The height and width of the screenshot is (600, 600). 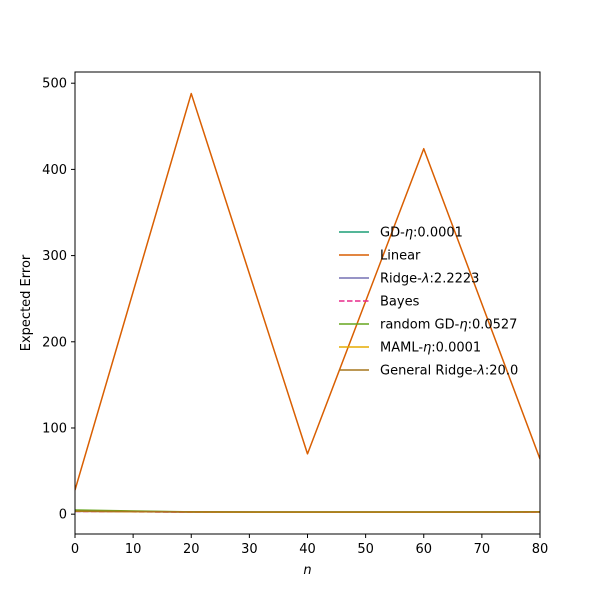 I want to click on y-axis-ticks: 0 100 200 300 400 500, so click(x=58, y=300).